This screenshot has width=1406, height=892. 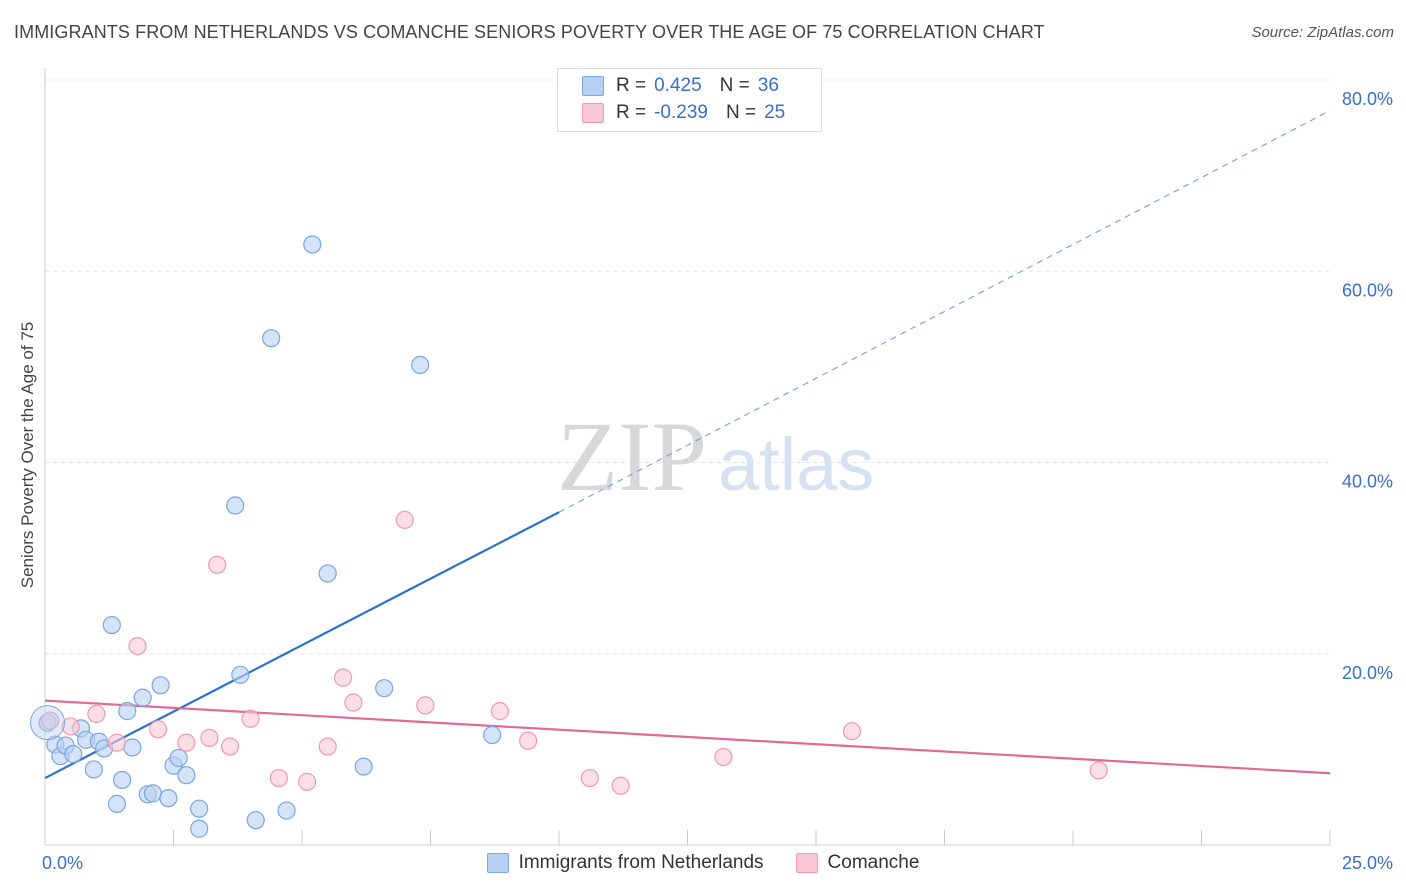 What do you see at coordinates (1322, 32) in the screenshot?
I see `source-credit: Source: ZipAtlas.com` at bounding box center [1322, 32].